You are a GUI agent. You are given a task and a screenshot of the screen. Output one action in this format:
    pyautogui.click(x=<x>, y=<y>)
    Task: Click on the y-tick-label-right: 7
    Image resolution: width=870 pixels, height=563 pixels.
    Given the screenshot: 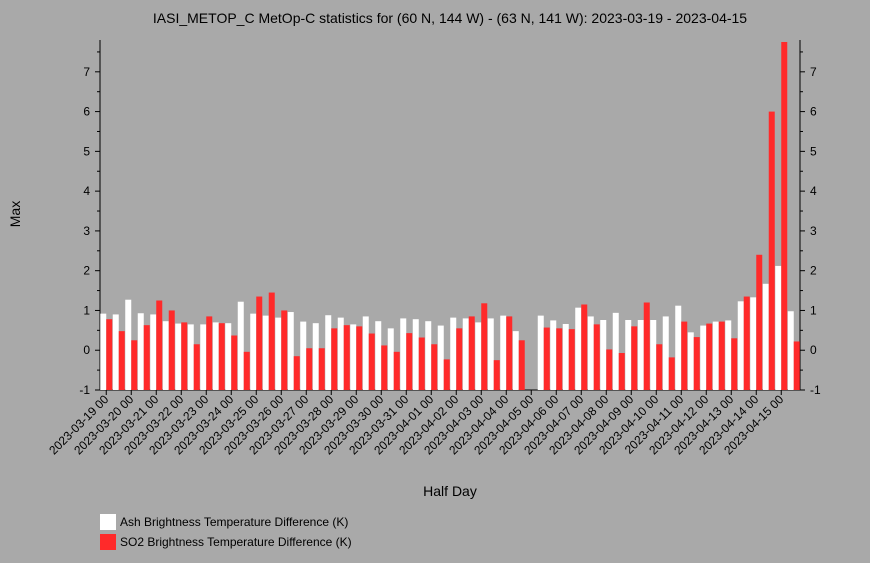 What is the action you would take?
    pyautogui.click(x=813, y=72)
    